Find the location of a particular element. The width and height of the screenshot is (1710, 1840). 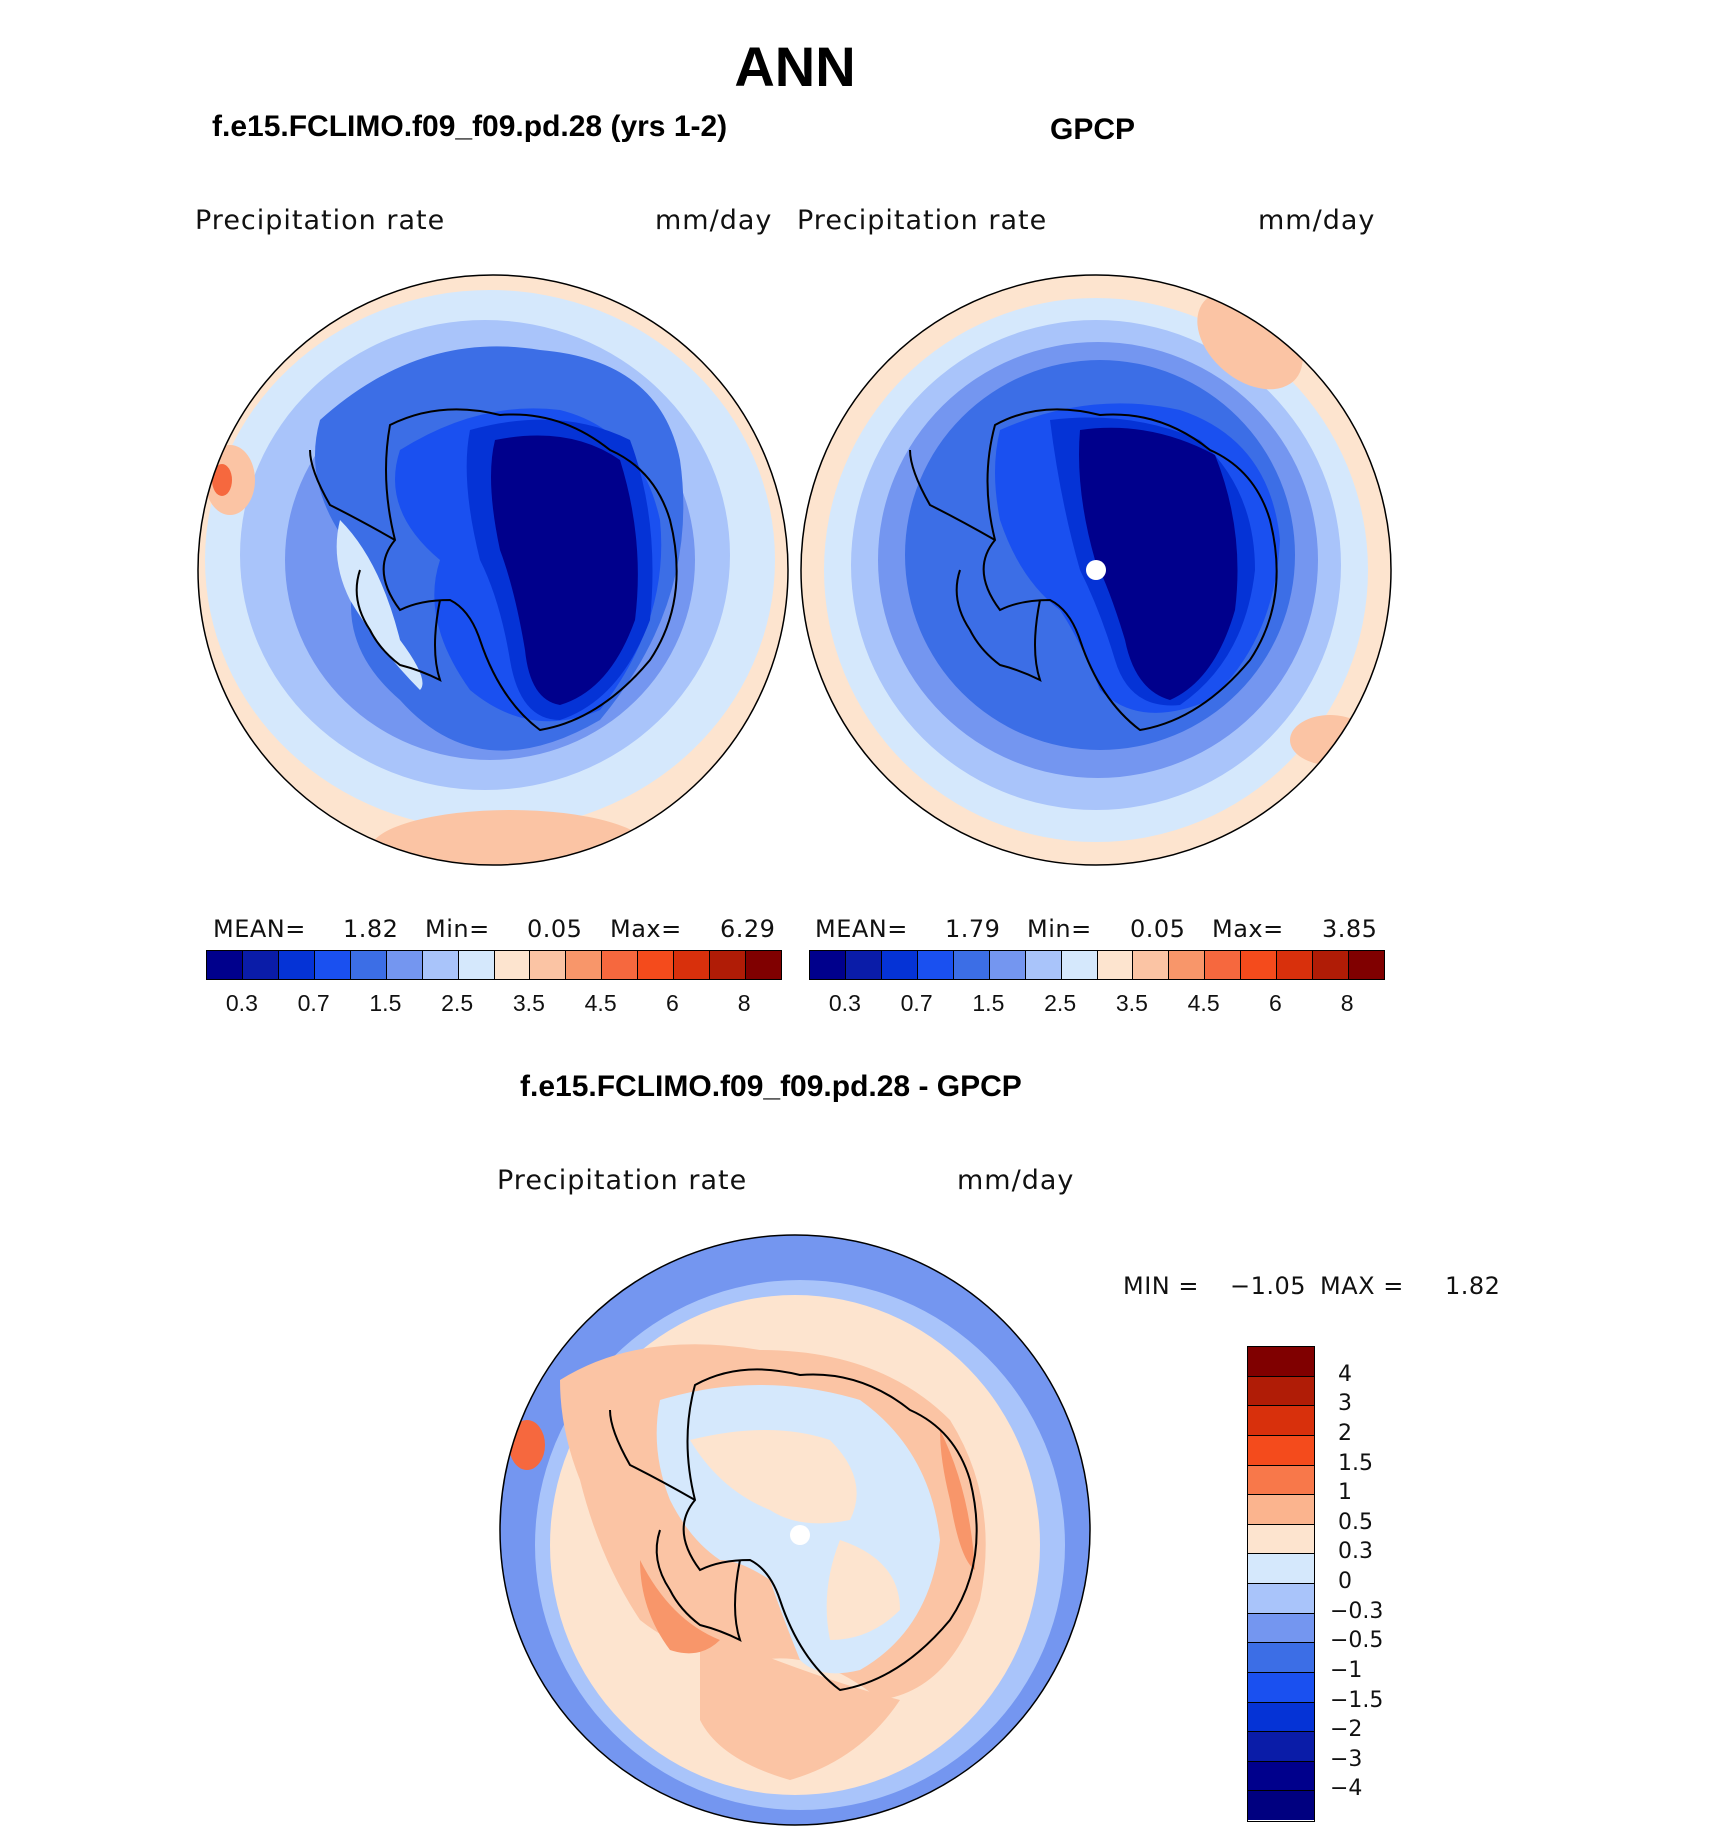

colorbar-tick-label: −4 is located at coordinates (1346, 1789).